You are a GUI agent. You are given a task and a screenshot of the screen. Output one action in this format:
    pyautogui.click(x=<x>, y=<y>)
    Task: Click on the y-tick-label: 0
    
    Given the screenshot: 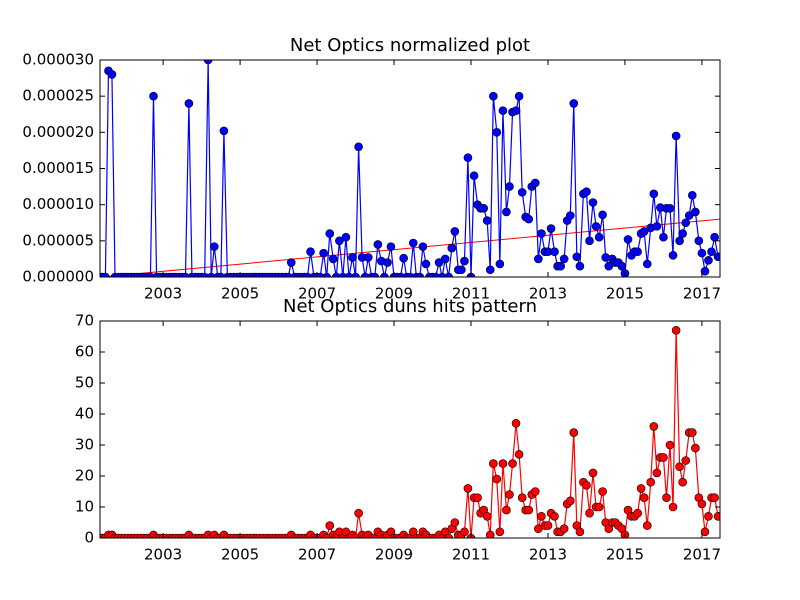 What is the action you would take?
    pyautogui.click(x=89, y=538)
    